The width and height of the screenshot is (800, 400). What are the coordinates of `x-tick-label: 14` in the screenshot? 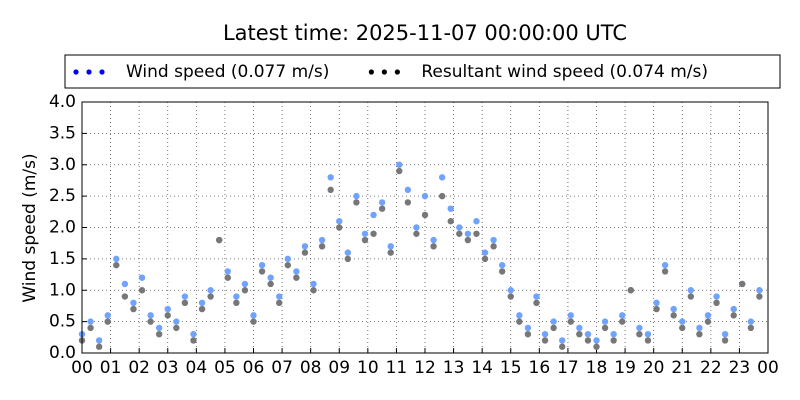 It's located at (482, 368).